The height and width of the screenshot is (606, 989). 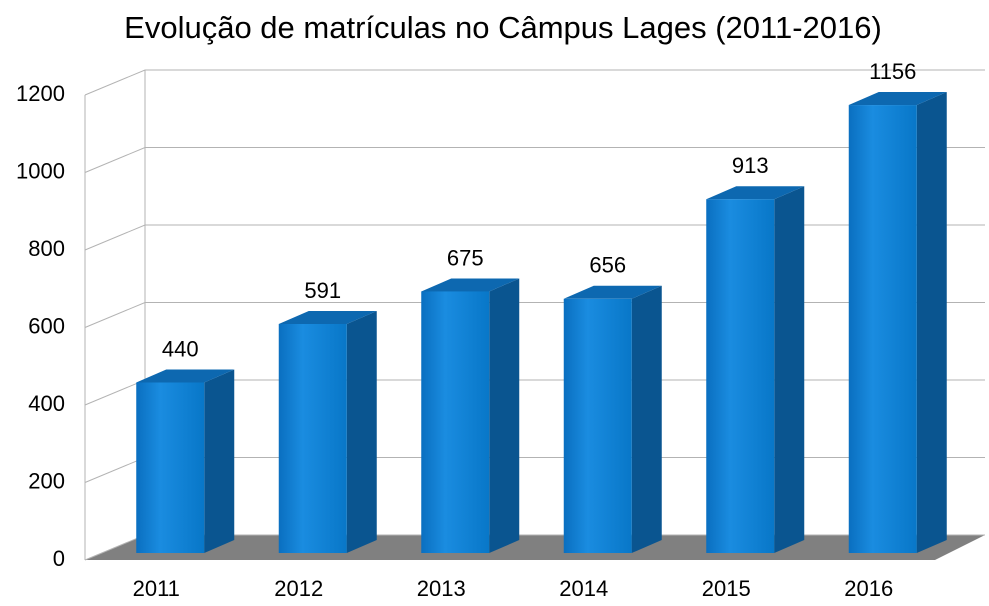 I want to click on value-label: 675, so click(x=465, y=257).